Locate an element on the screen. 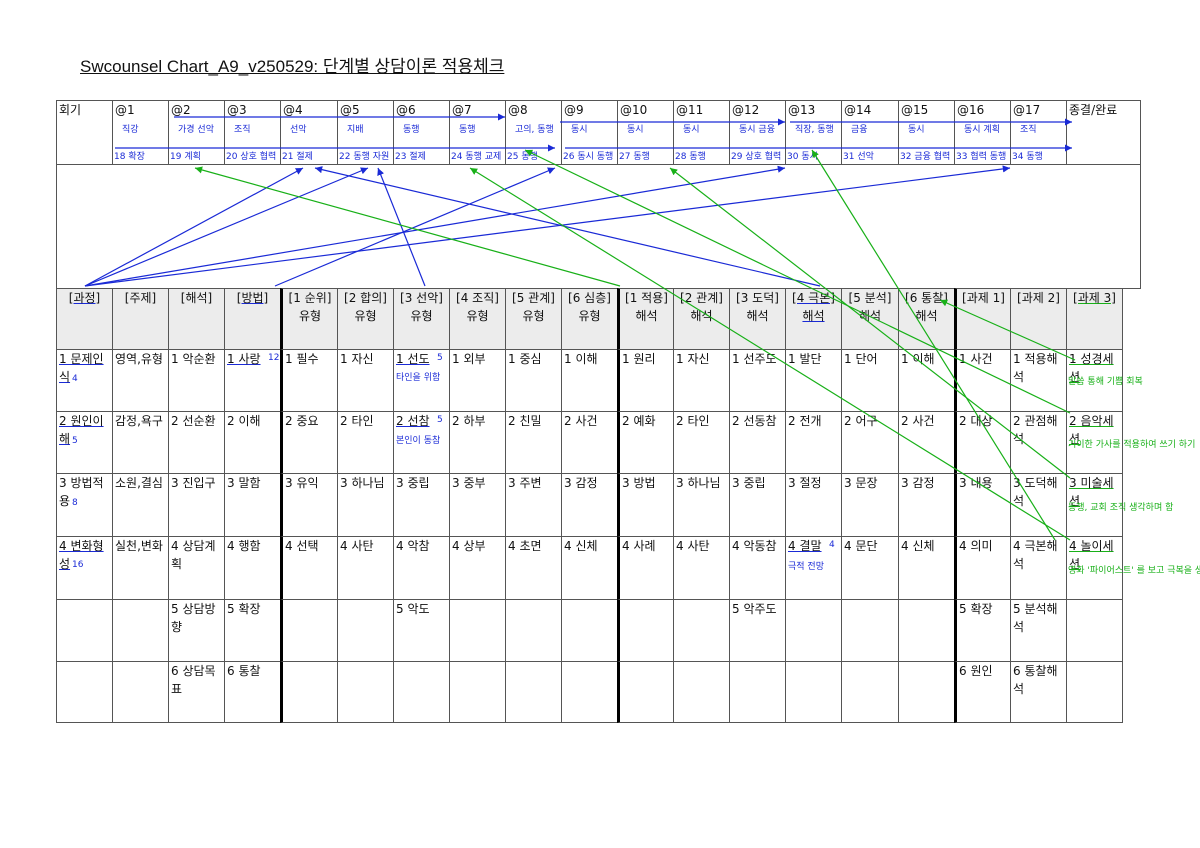 Image resolution: width=1200 pixels, height=848 pixels. table-cell: 4 악동참 is located at coordinates (757, 568).